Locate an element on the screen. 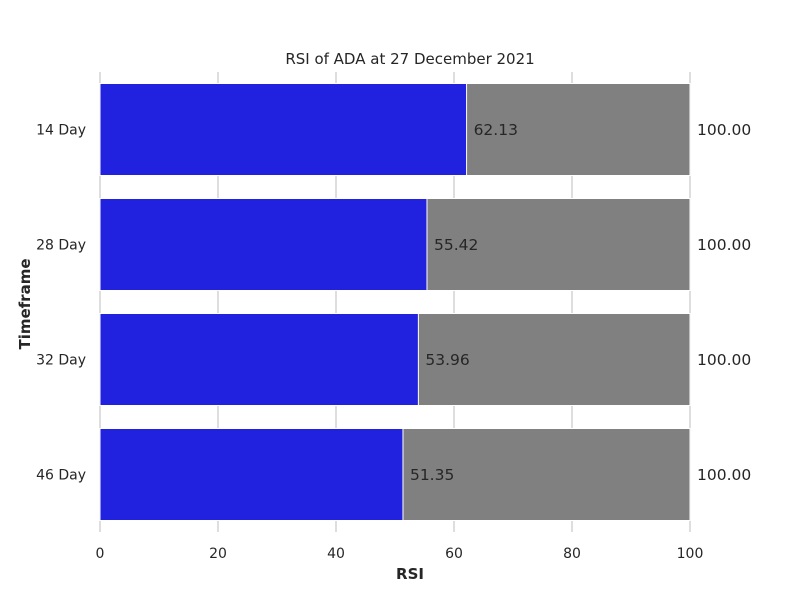 This screenshot has width=800, height=600. x-tick-label-100: 100 is located at coordinates (690, 554).